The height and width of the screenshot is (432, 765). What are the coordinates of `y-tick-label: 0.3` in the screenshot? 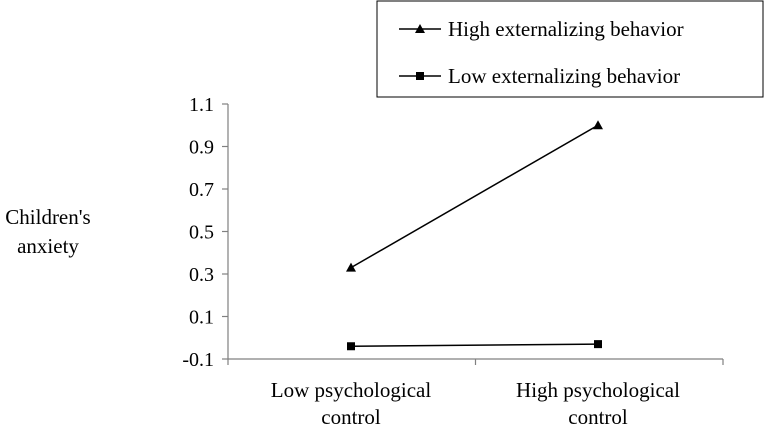 It's located at (201, 275).